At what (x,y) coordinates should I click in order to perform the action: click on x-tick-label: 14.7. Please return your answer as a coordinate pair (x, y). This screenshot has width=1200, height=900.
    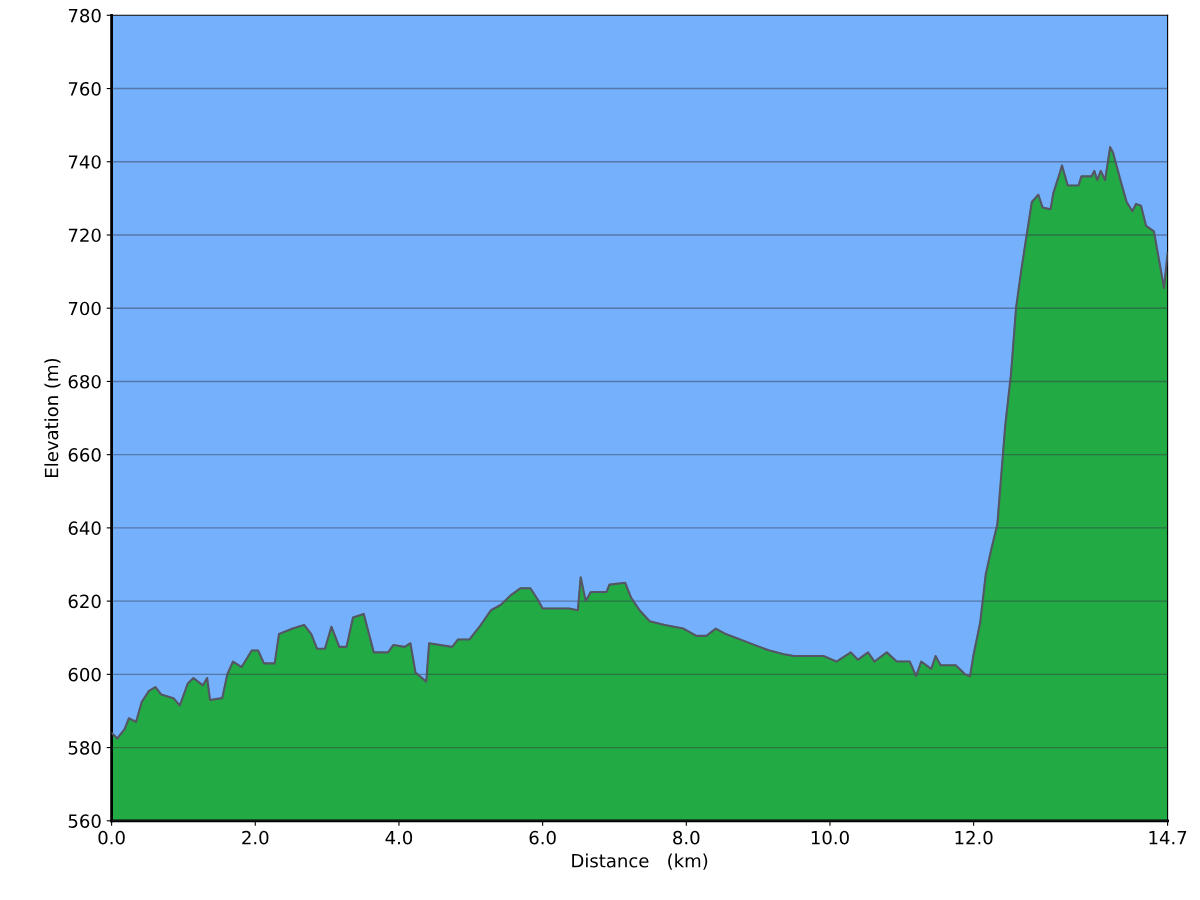
    Looking at the image, I should click on (1168, 838).